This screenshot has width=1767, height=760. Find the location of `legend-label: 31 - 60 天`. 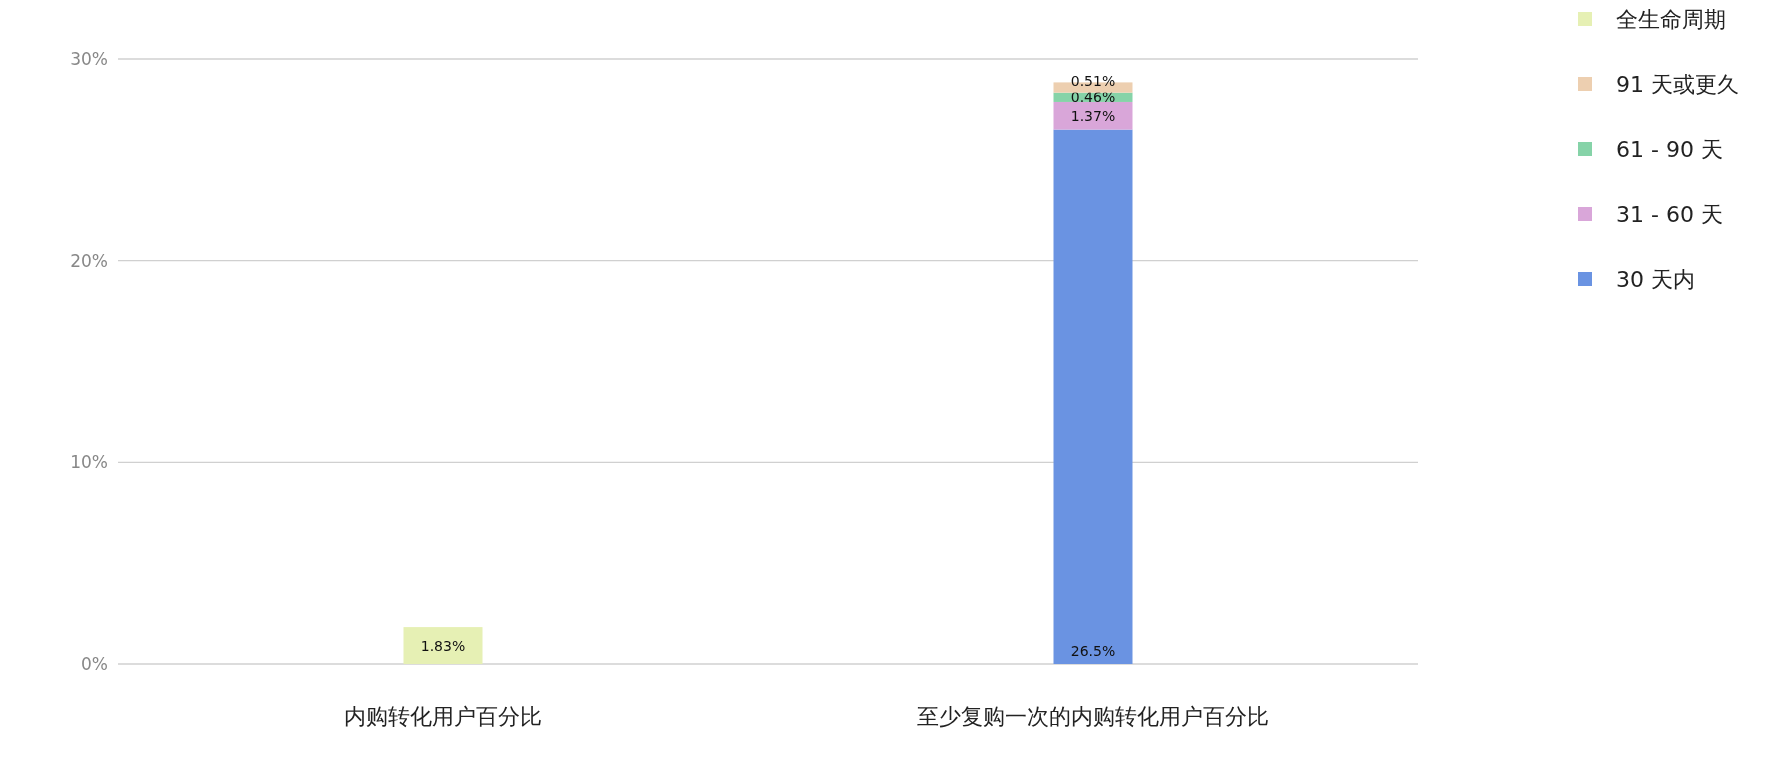

legend-label: 31 - 60 天 is located at coordinates (1669, 214).